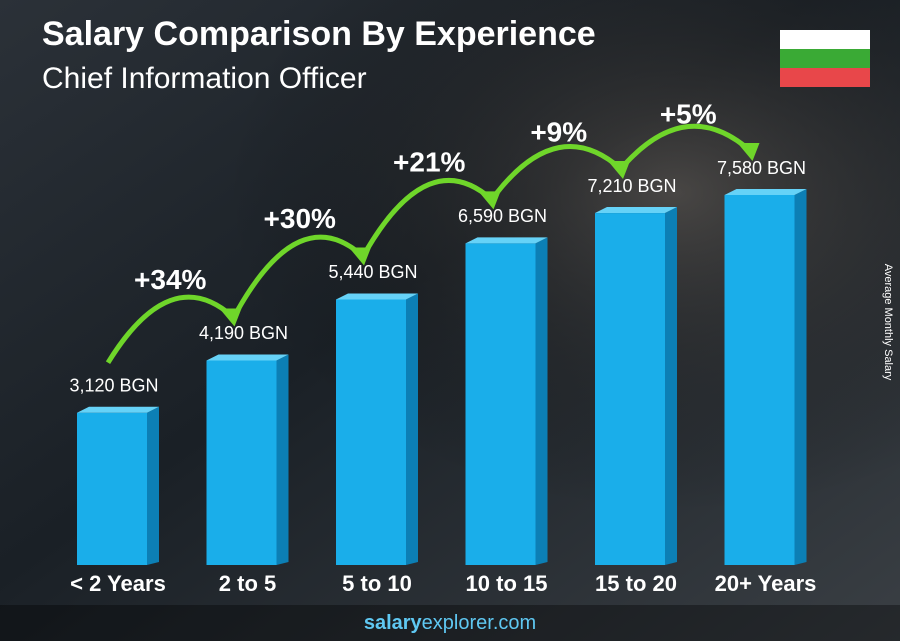 The image size is (900, 641). I want to click on footer-band, so click(450, 623).